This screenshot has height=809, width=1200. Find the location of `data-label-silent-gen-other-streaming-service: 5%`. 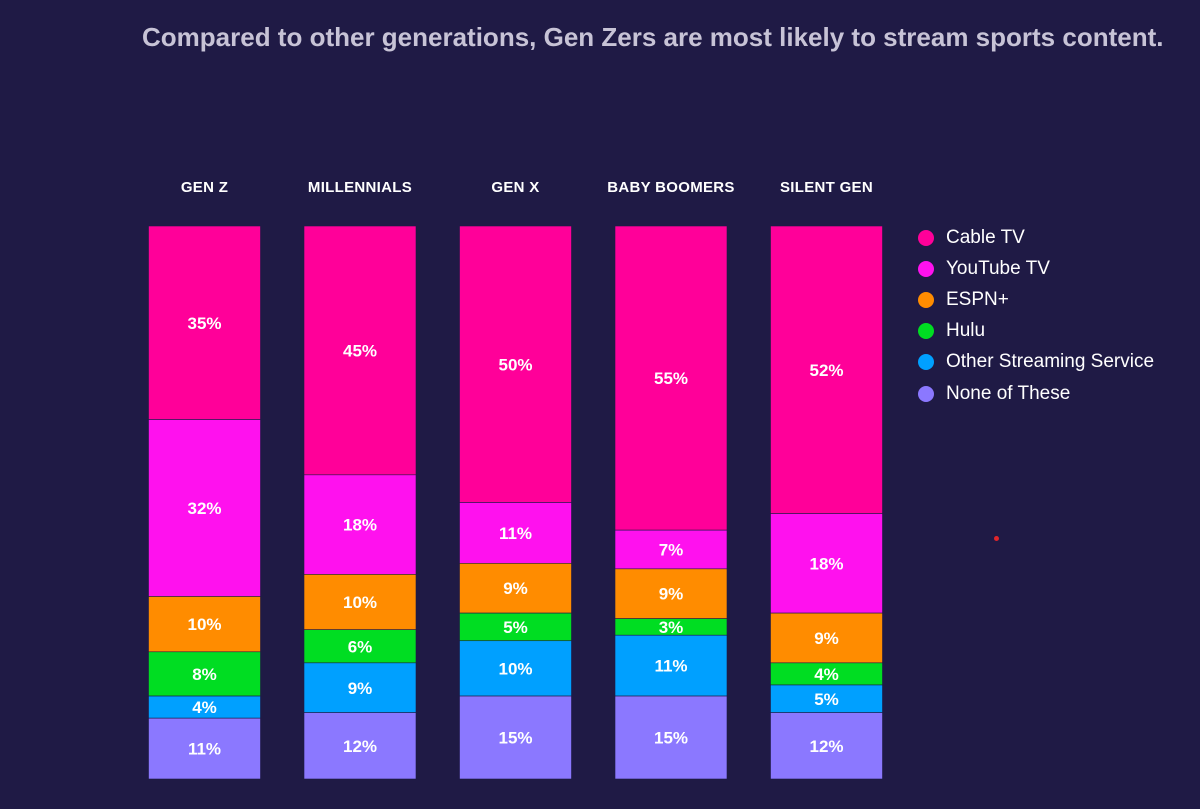

data-label-silent-gen-other-streaming-service: 5% is located at coordinates (826, 699).